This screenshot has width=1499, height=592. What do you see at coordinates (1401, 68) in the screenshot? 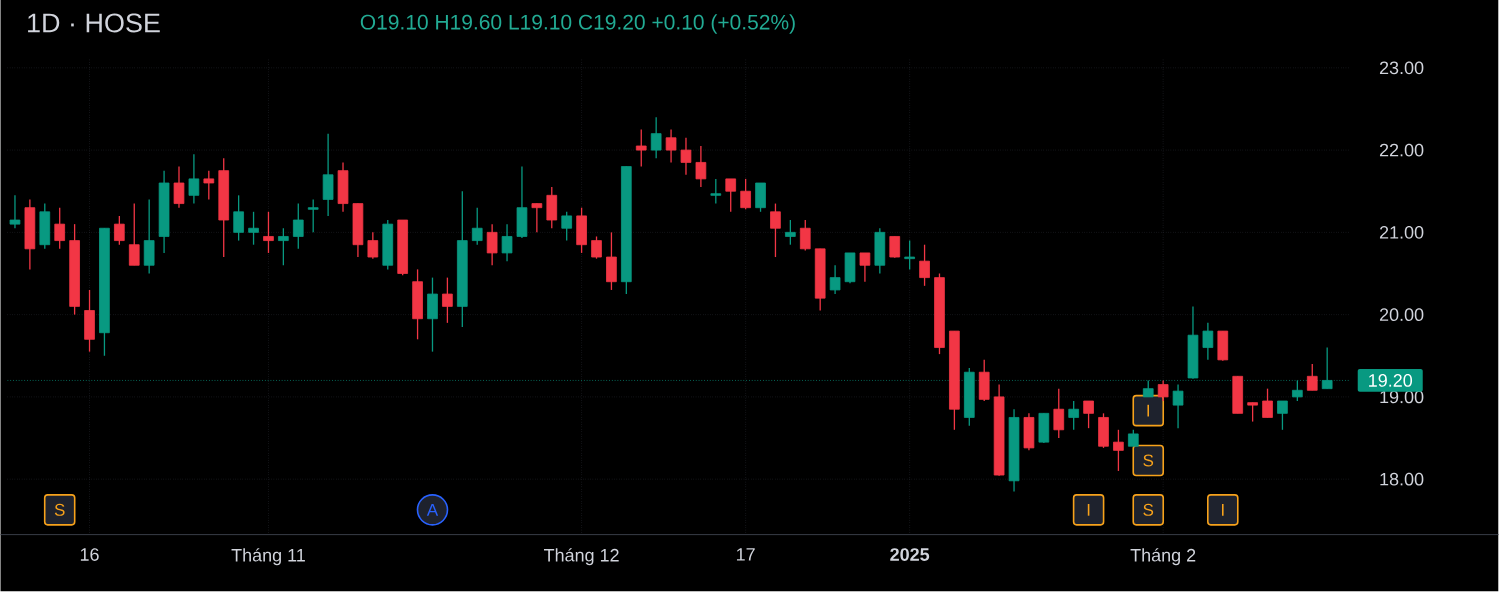
I see `y-tick-label: 23.00` at bounding box center [1401, 68].